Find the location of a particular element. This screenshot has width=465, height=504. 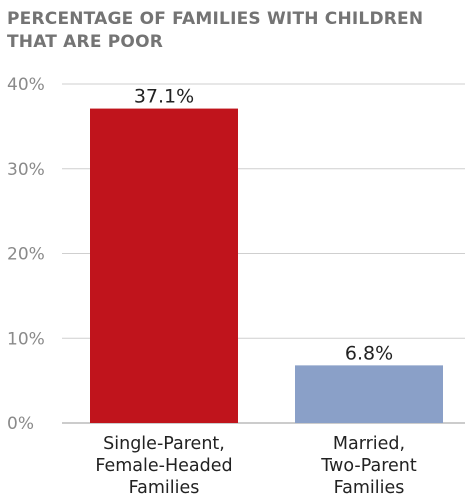

y-tick-label: 10% is located at coordinates (26, 339).